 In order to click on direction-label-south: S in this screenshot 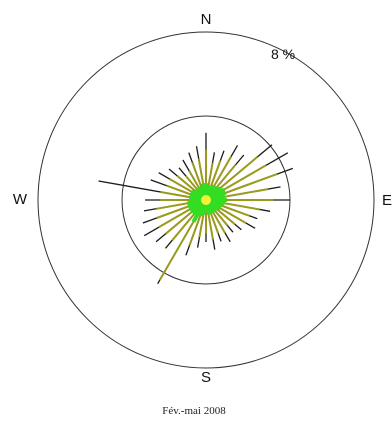, I will do `click(206, 377)`.